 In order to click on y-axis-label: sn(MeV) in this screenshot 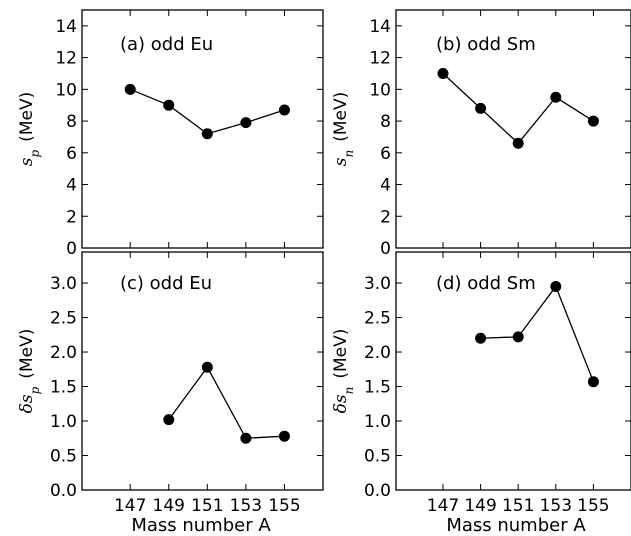, I will do `click(343, 129)`.